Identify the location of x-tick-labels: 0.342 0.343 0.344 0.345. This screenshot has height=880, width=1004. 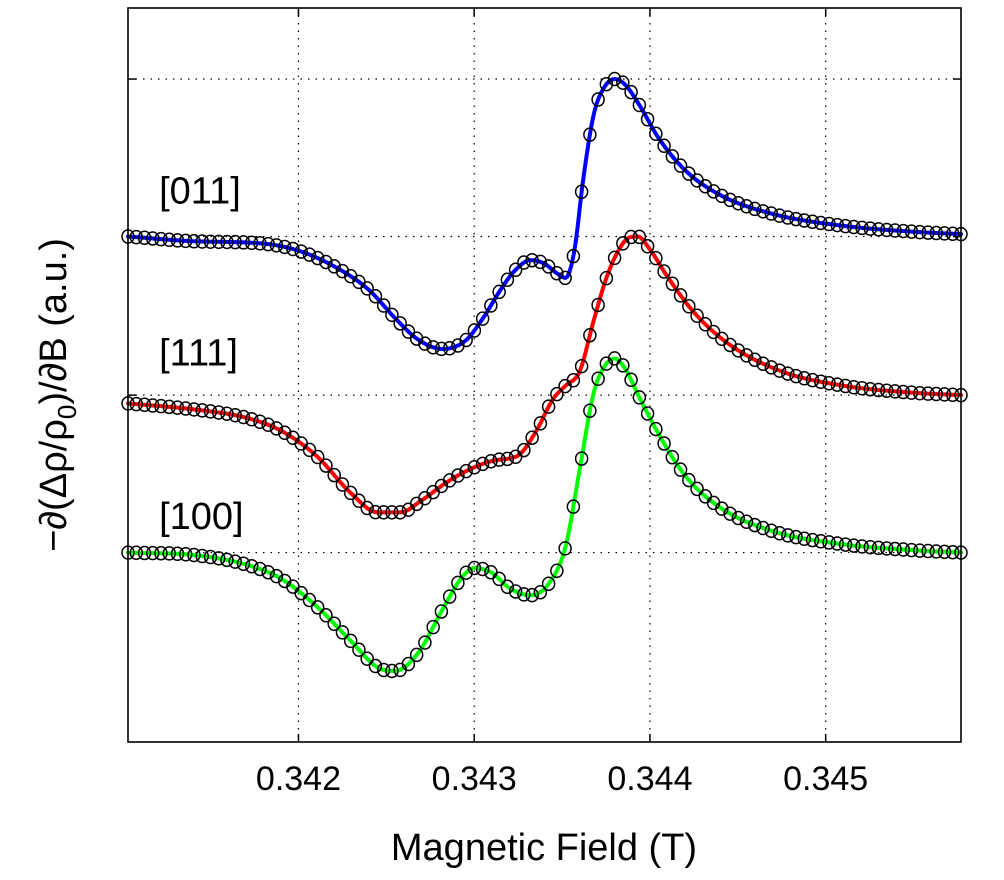
(562, 779).